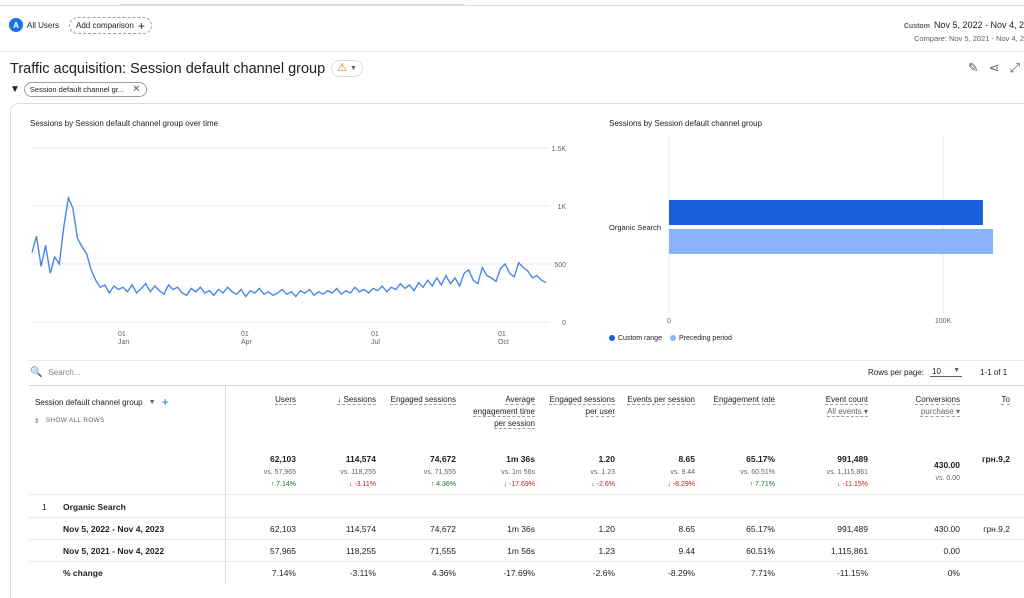 The width and height of the screenshot is (1024, 598). I want to click on column-subheader: All events ▾, so click(847, 411).